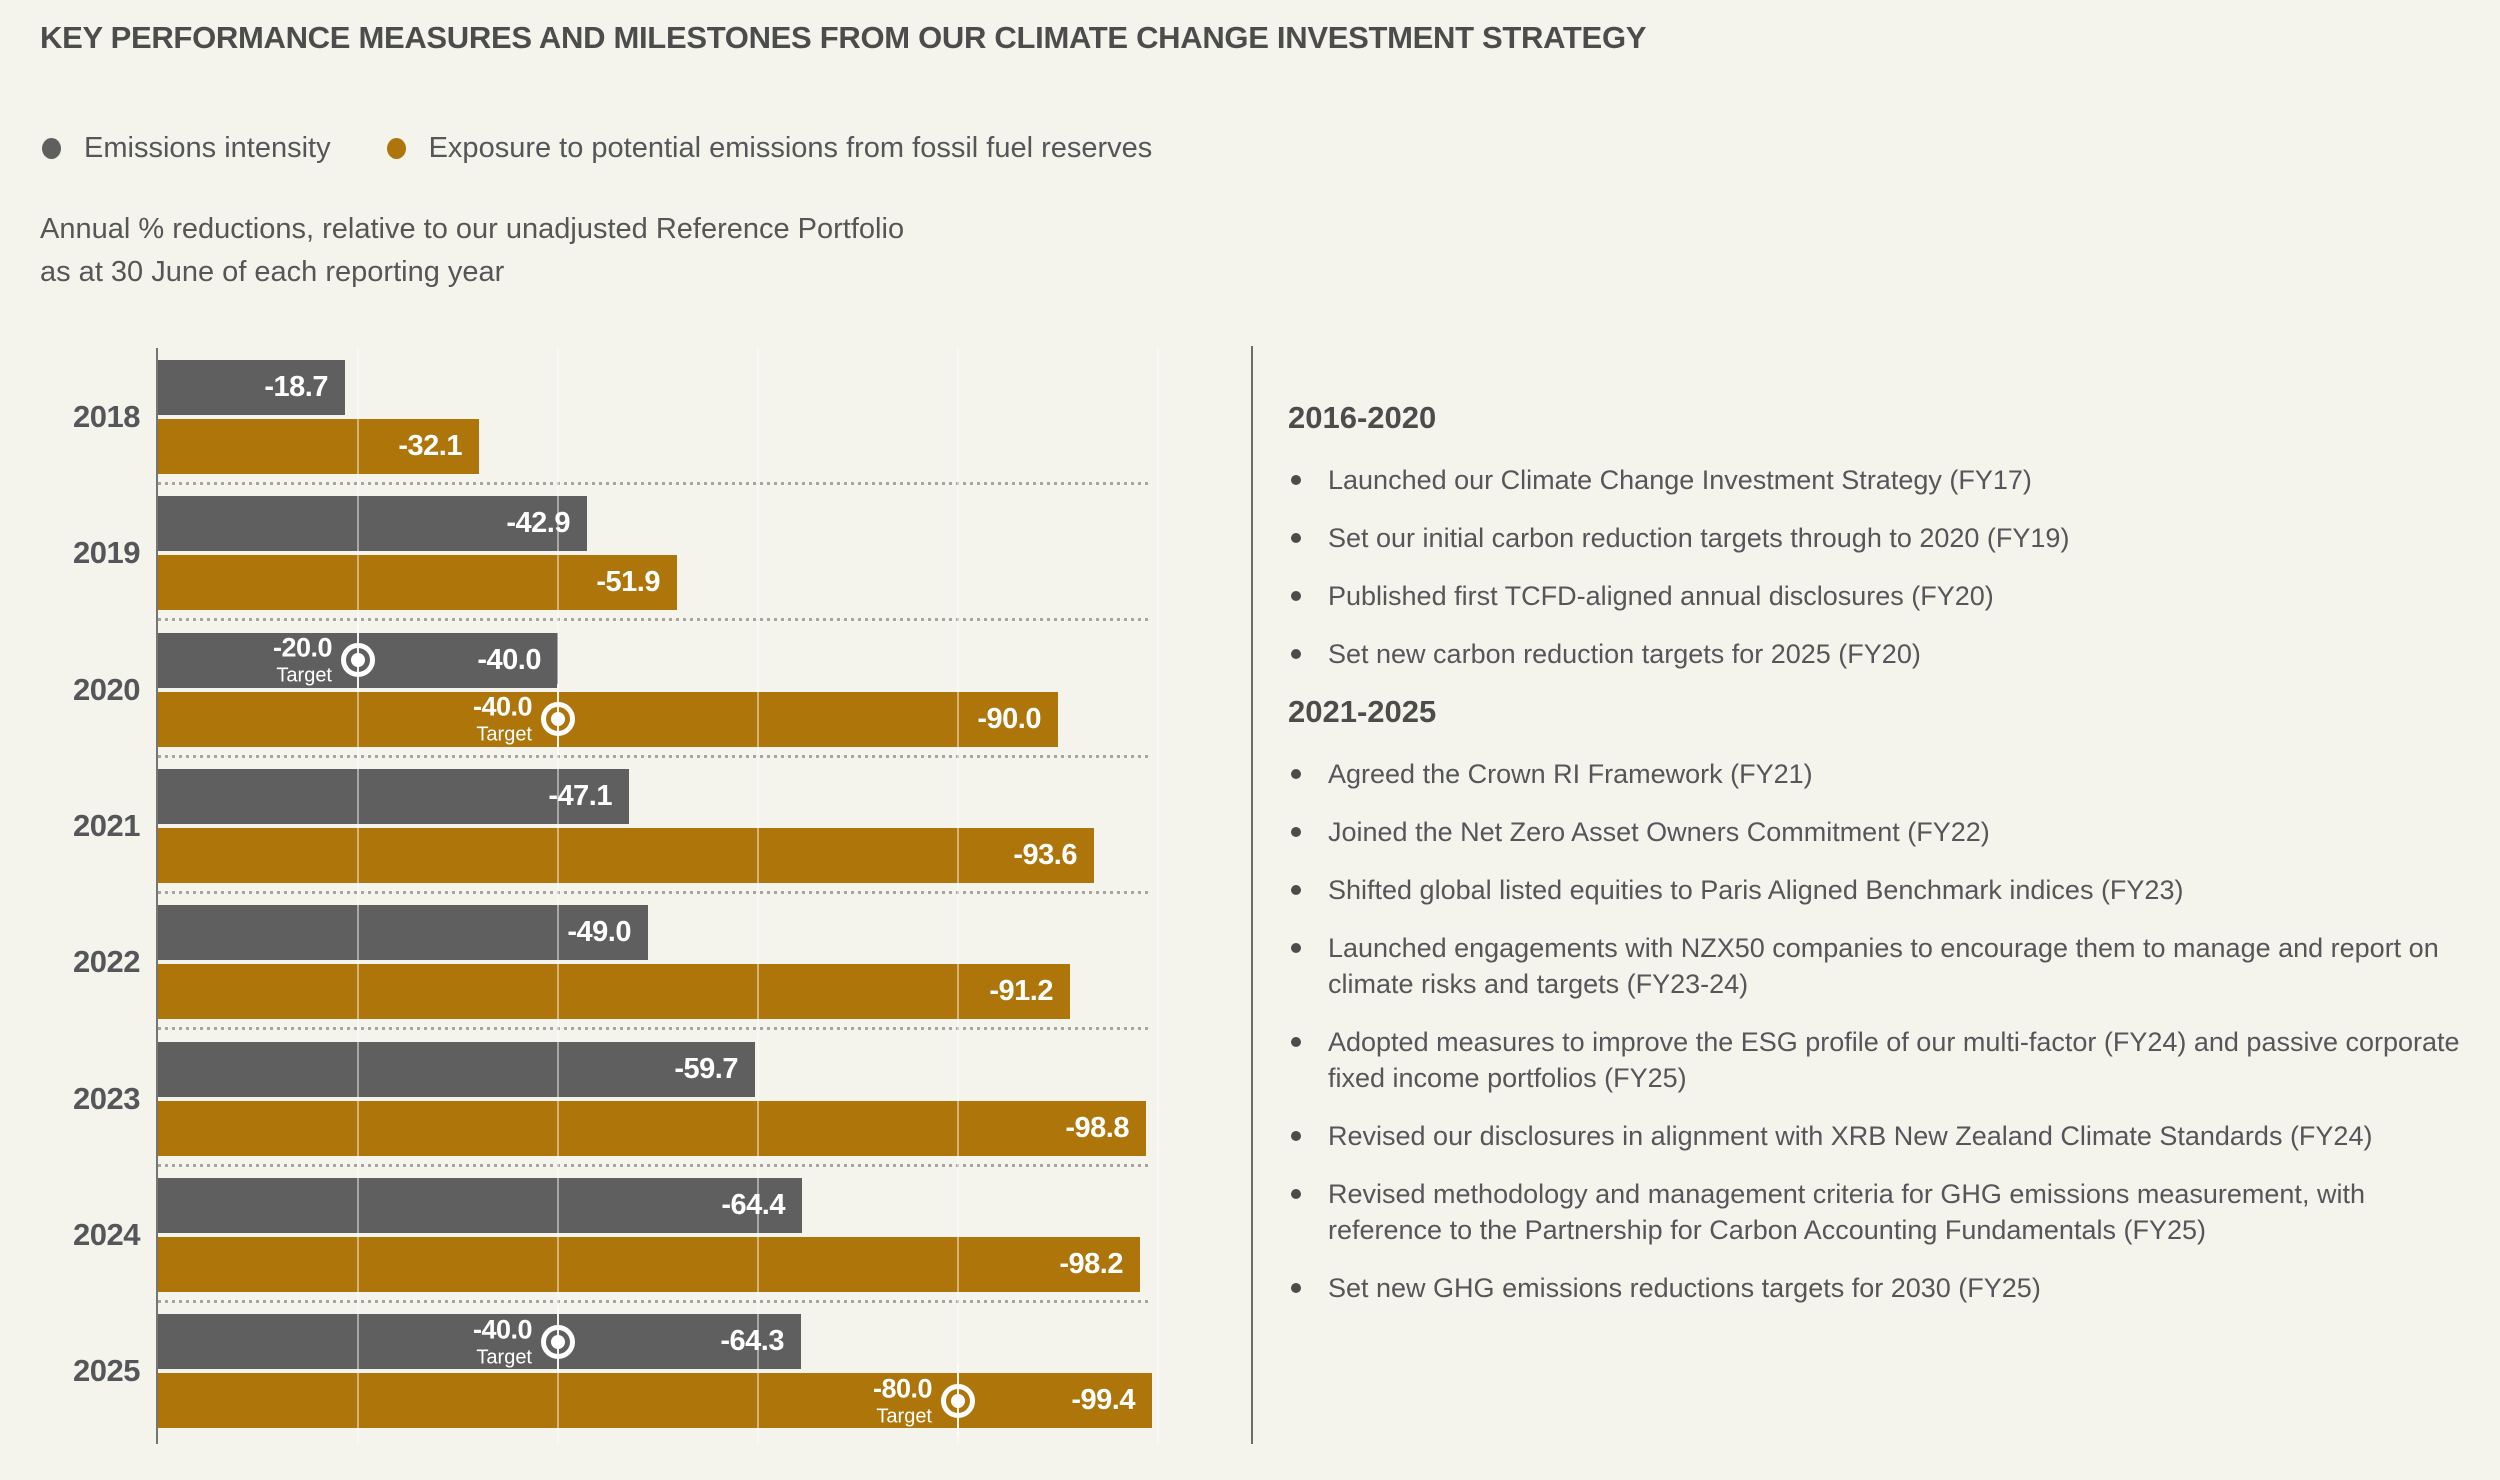 The height and width of the screenshot is (1480, 2500). I want to click on bar-value-label: -91.2, so click(1021, 991).